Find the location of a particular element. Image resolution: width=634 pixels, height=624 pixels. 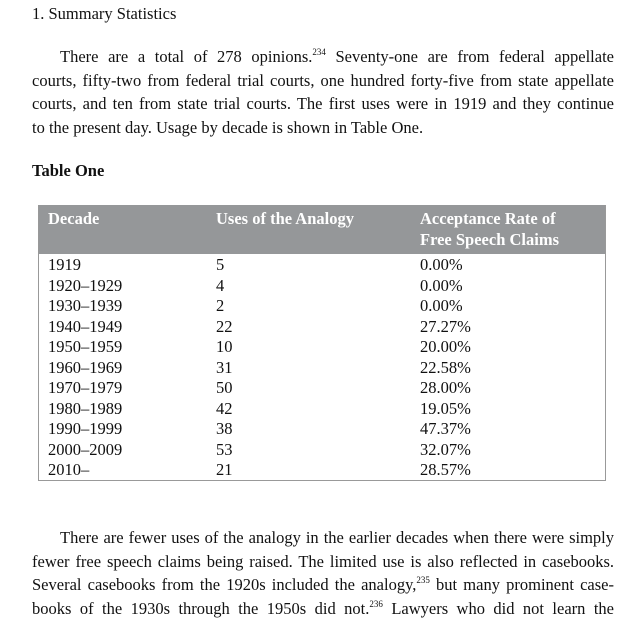

cell-acceptance-rate: 32.07% is located at coordinates (445, 449).